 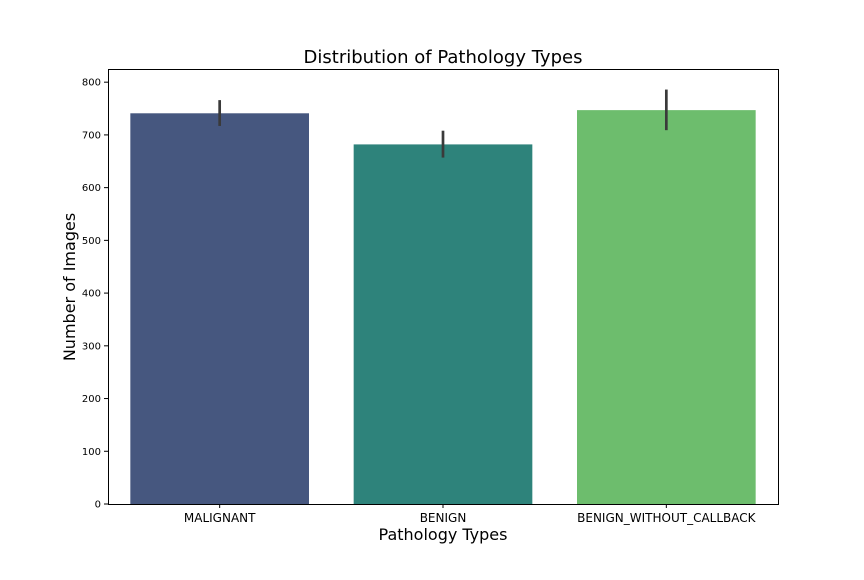 I want to click on x-tick-label-benign: BENIGN, so click(x=443, y=518).